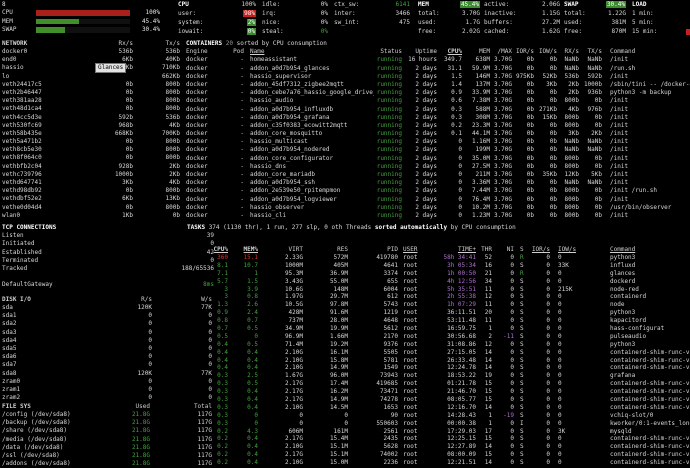 Image resolution: width=690 pixels, height=468 pixels. I want to click on filesys-col-name: FILE SYS, so click(16, 406).